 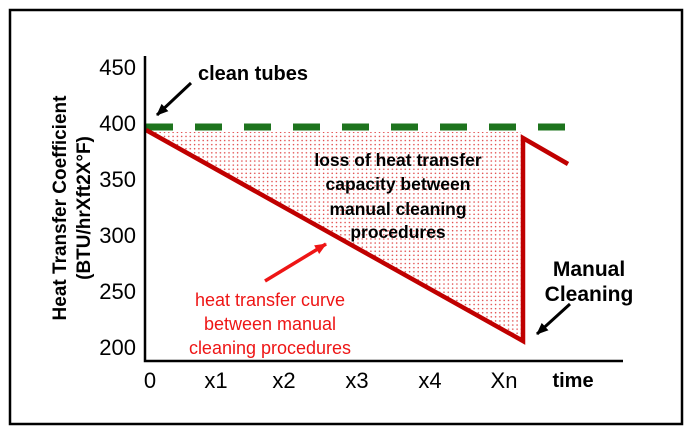 What do you see at coordinates (117, 347) in the screenshot?
I see `y-tick-200: 200` at bounding box center [117, 347].